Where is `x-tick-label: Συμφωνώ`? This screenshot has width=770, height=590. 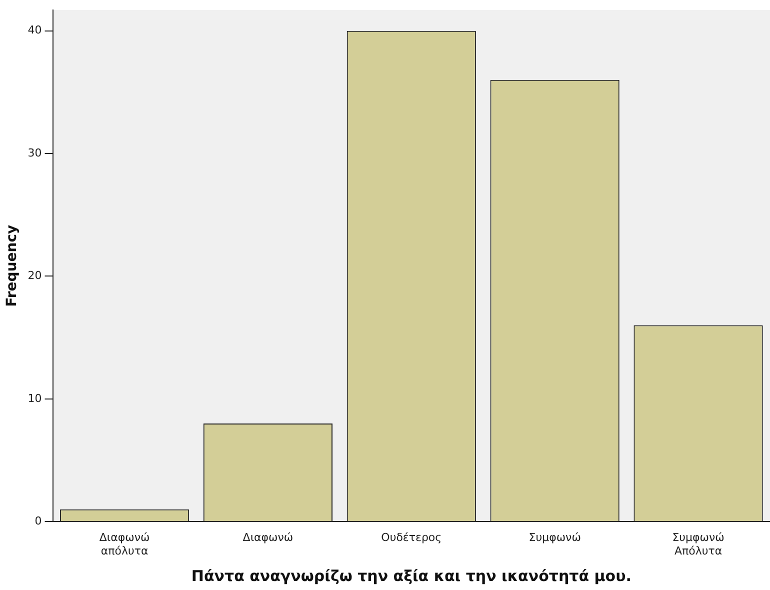 x-tick-label: Συμφωνώ is located at coordinates (554, 537).